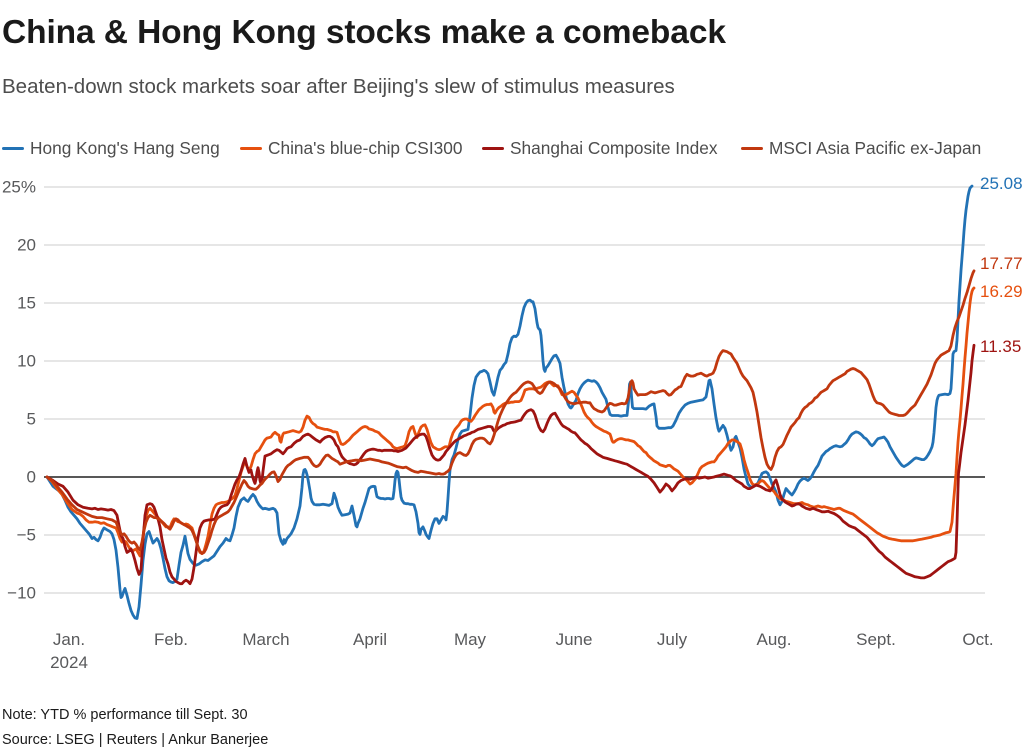  What do you see at coordinates (370, 639) in the screenshot?
I see `svg-text: April` at bounding box center [370, 639].